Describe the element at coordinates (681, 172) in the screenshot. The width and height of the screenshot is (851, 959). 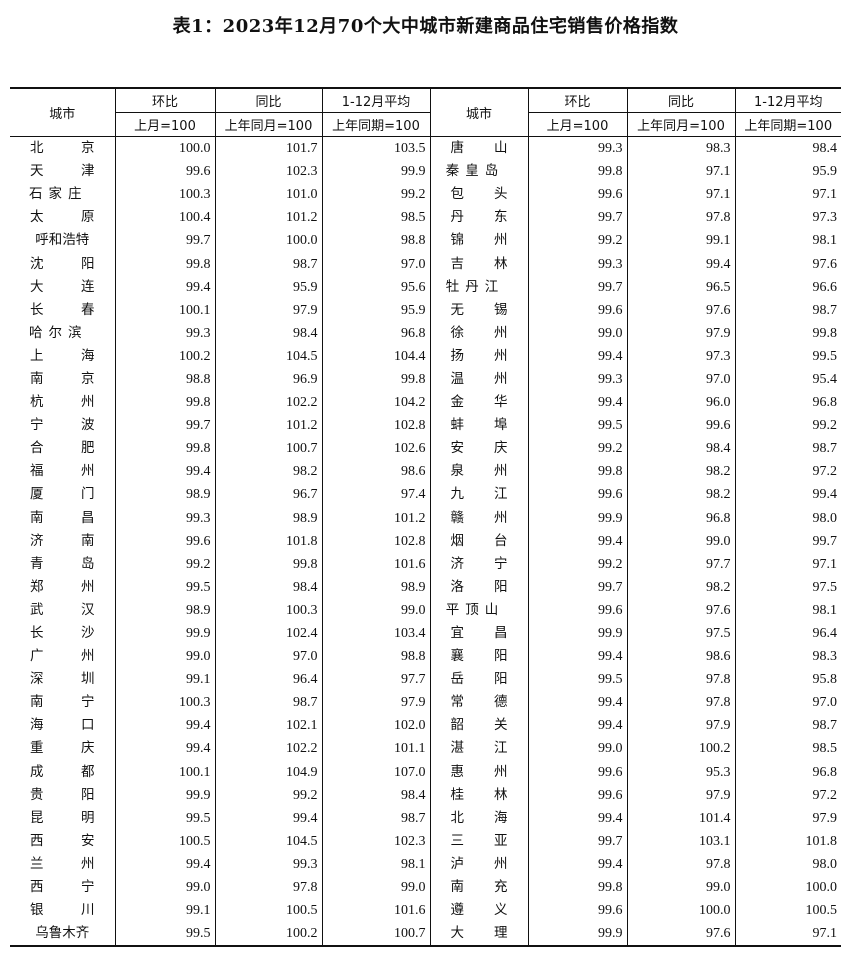
I see `cell-yoy-value: 97.1` at that location.